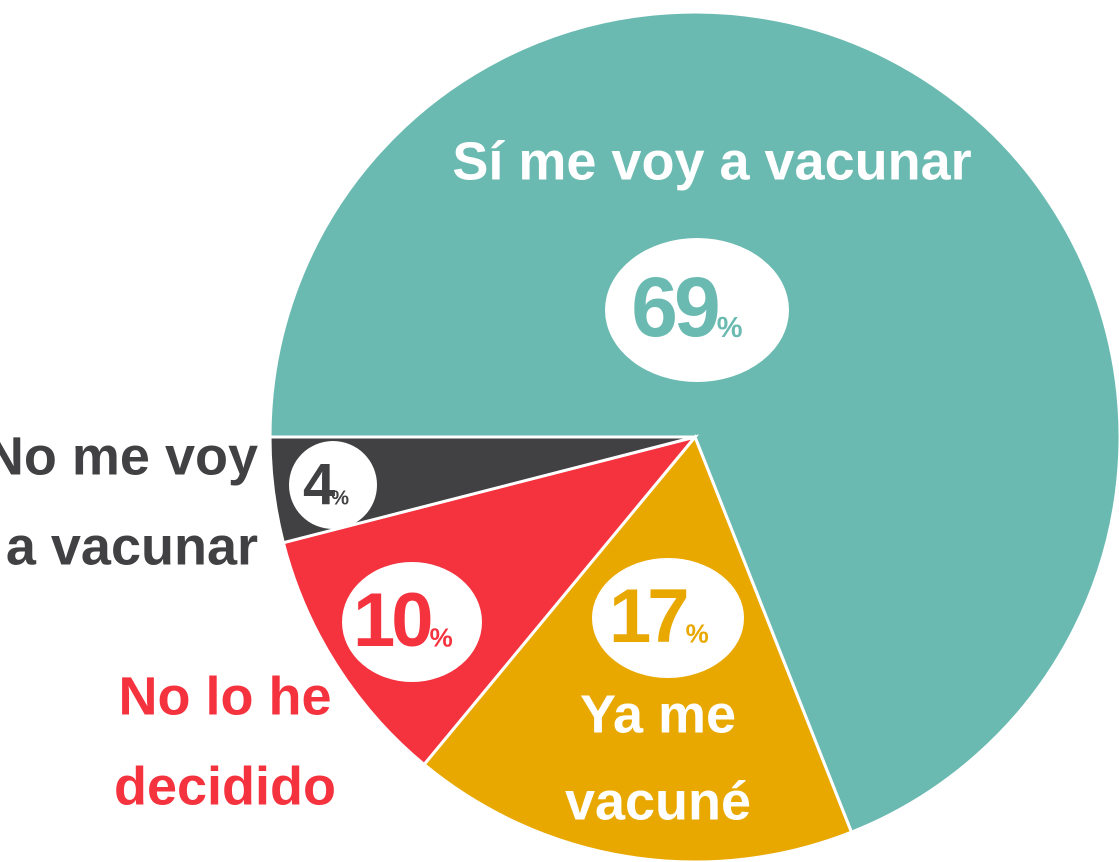 The image size is (1119, 862). Describe the element at coordinates (319, 484) in the screenshot. I see `value-number: 4` at that location.